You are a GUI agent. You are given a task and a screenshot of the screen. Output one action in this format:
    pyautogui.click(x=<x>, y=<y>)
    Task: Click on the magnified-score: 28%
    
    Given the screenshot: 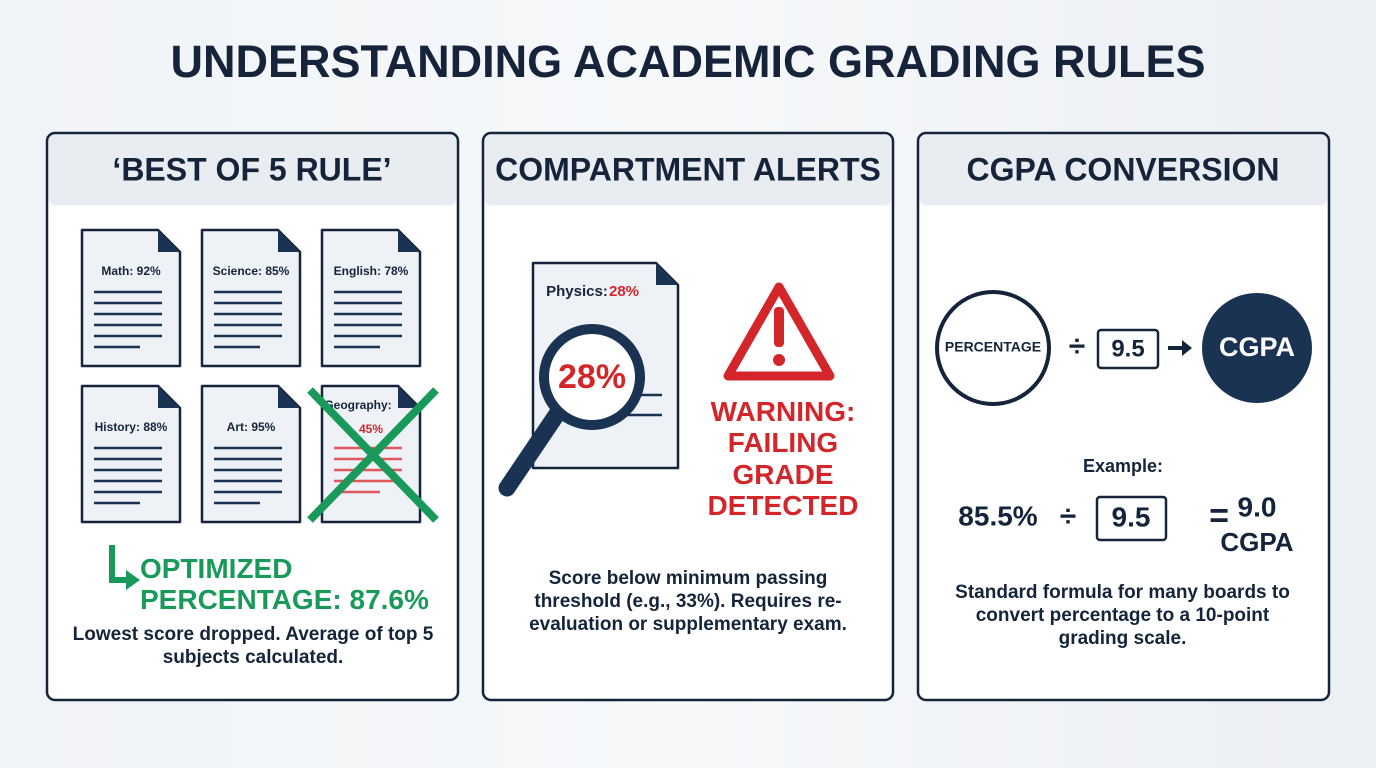 What is the action you would take?
    pyautogui.click(x=592, y=377)
    